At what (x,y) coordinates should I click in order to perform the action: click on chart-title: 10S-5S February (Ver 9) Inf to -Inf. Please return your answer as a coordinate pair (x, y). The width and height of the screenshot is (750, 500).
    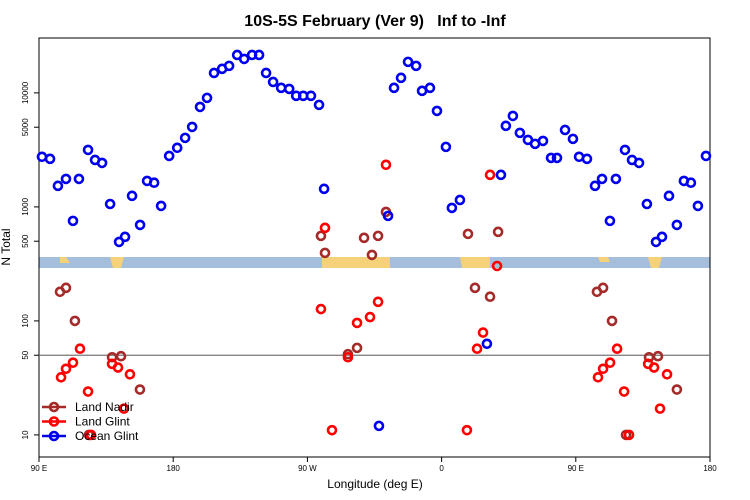
    Looking at the image, I should click on (375, 21).